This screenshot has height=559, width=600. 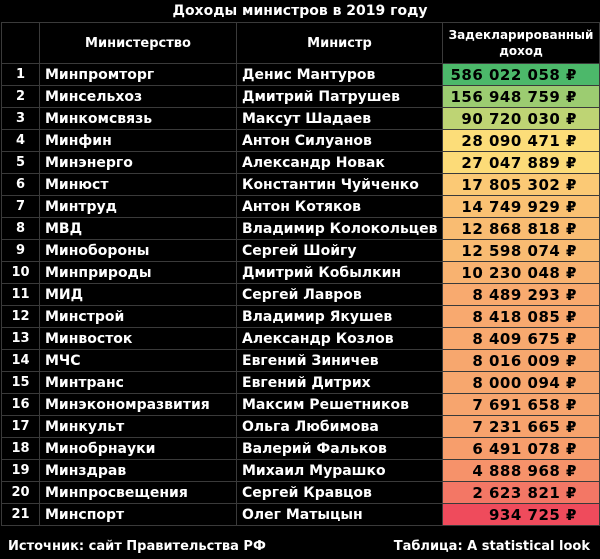 What do you see at coordinates (521, 470) in the screenshot?
I see `row-income: 4 888 968 ₽` at bounding box center [521, 470].